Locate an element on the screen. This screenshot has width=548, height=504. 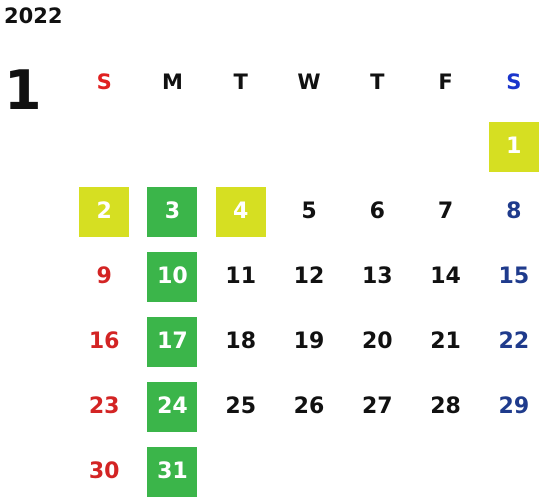
day-number: 24 is located at coordinates (172, 406).